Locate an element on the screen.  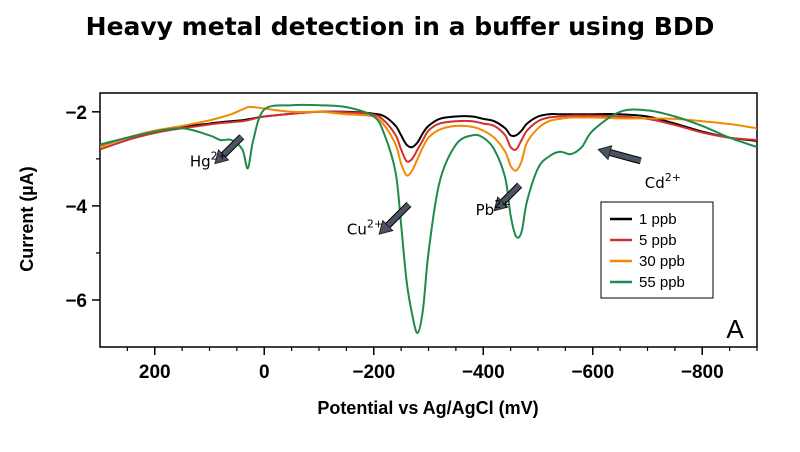
y-tick-label: −4 is located at coordinates (76, 207).